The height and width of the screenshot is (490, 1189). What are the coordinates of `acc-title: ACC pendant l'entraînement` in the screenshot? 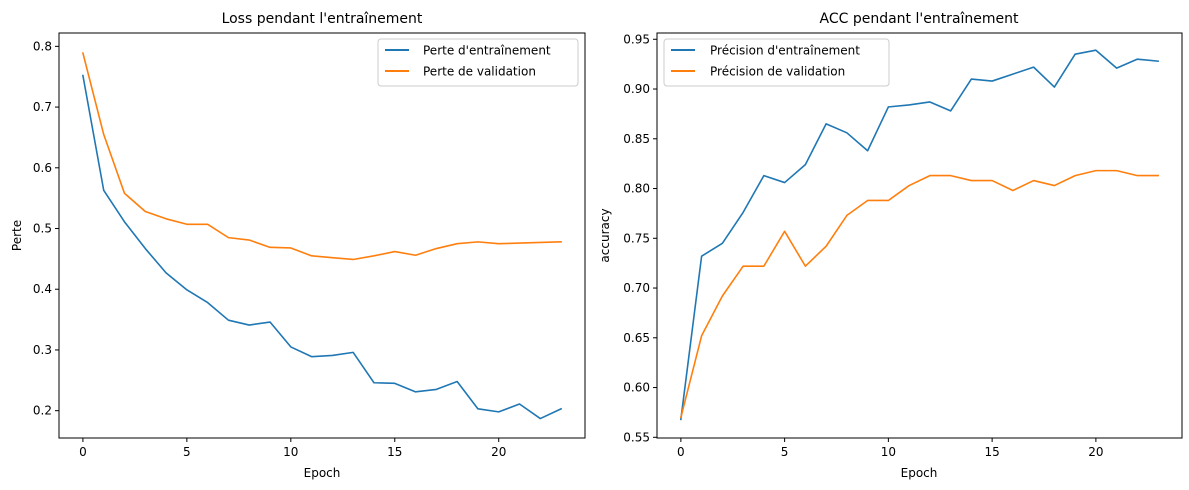 It's located at (919, 19).